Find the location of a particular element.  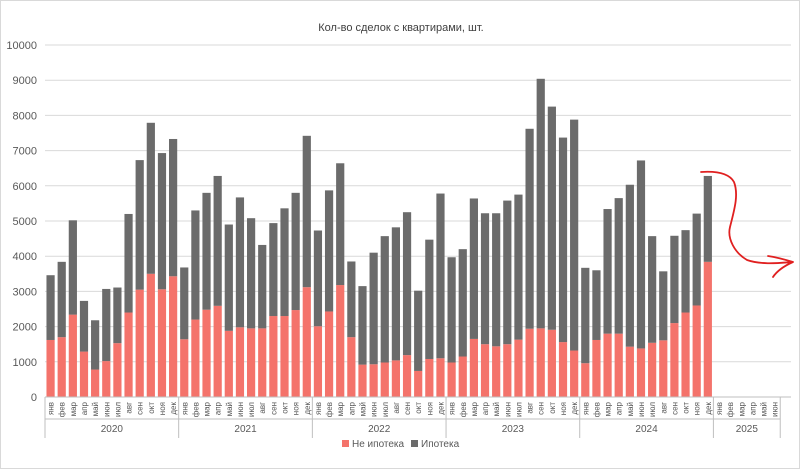

legend-label-not-mortgage: Не ипотека is located at coordinates (378, 444).